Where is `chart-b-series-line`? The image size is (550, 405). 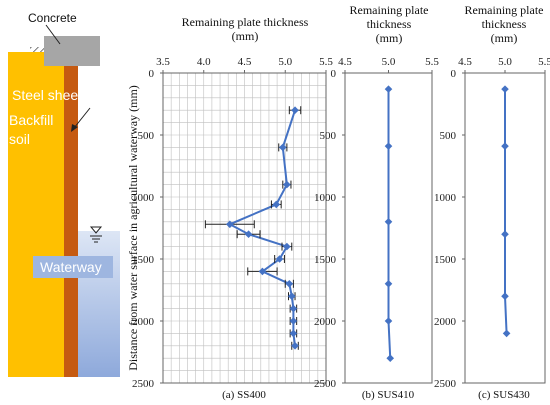 chart-b-series-line is located at coordinates (389, 224).